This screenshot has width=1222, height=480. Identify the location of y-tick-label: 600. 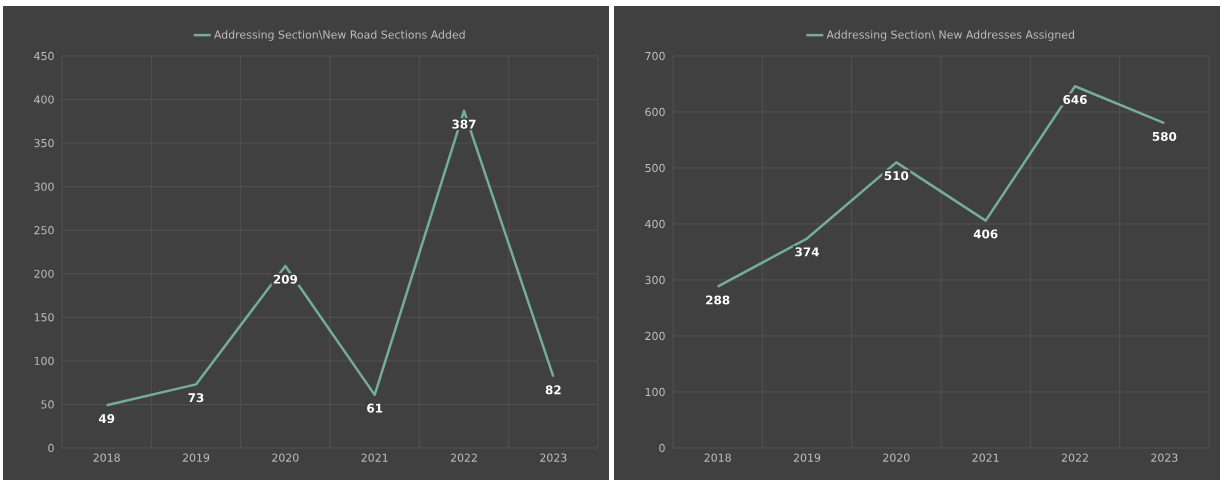
(655, 112).